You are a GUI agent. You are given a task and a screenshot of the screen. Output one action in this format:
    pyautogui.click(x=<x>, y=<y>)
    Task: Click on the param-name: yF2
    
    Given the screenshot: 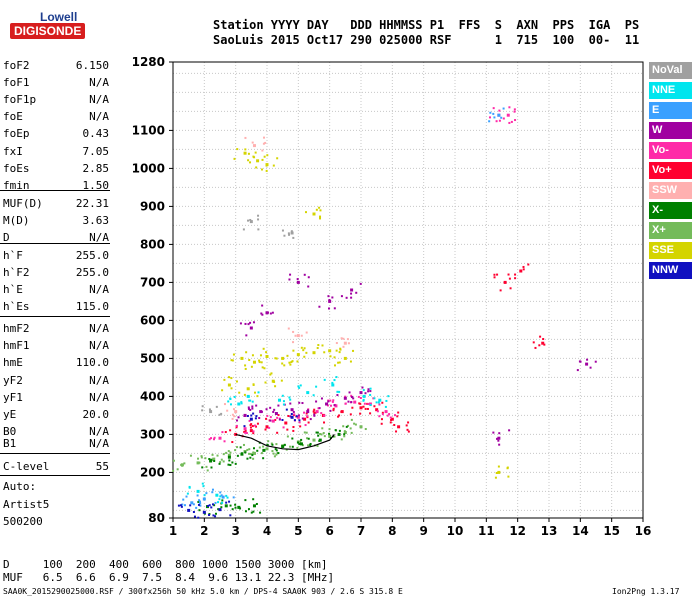 What is the action you would take?
    pyautogui.click(x=13, y=380)
    